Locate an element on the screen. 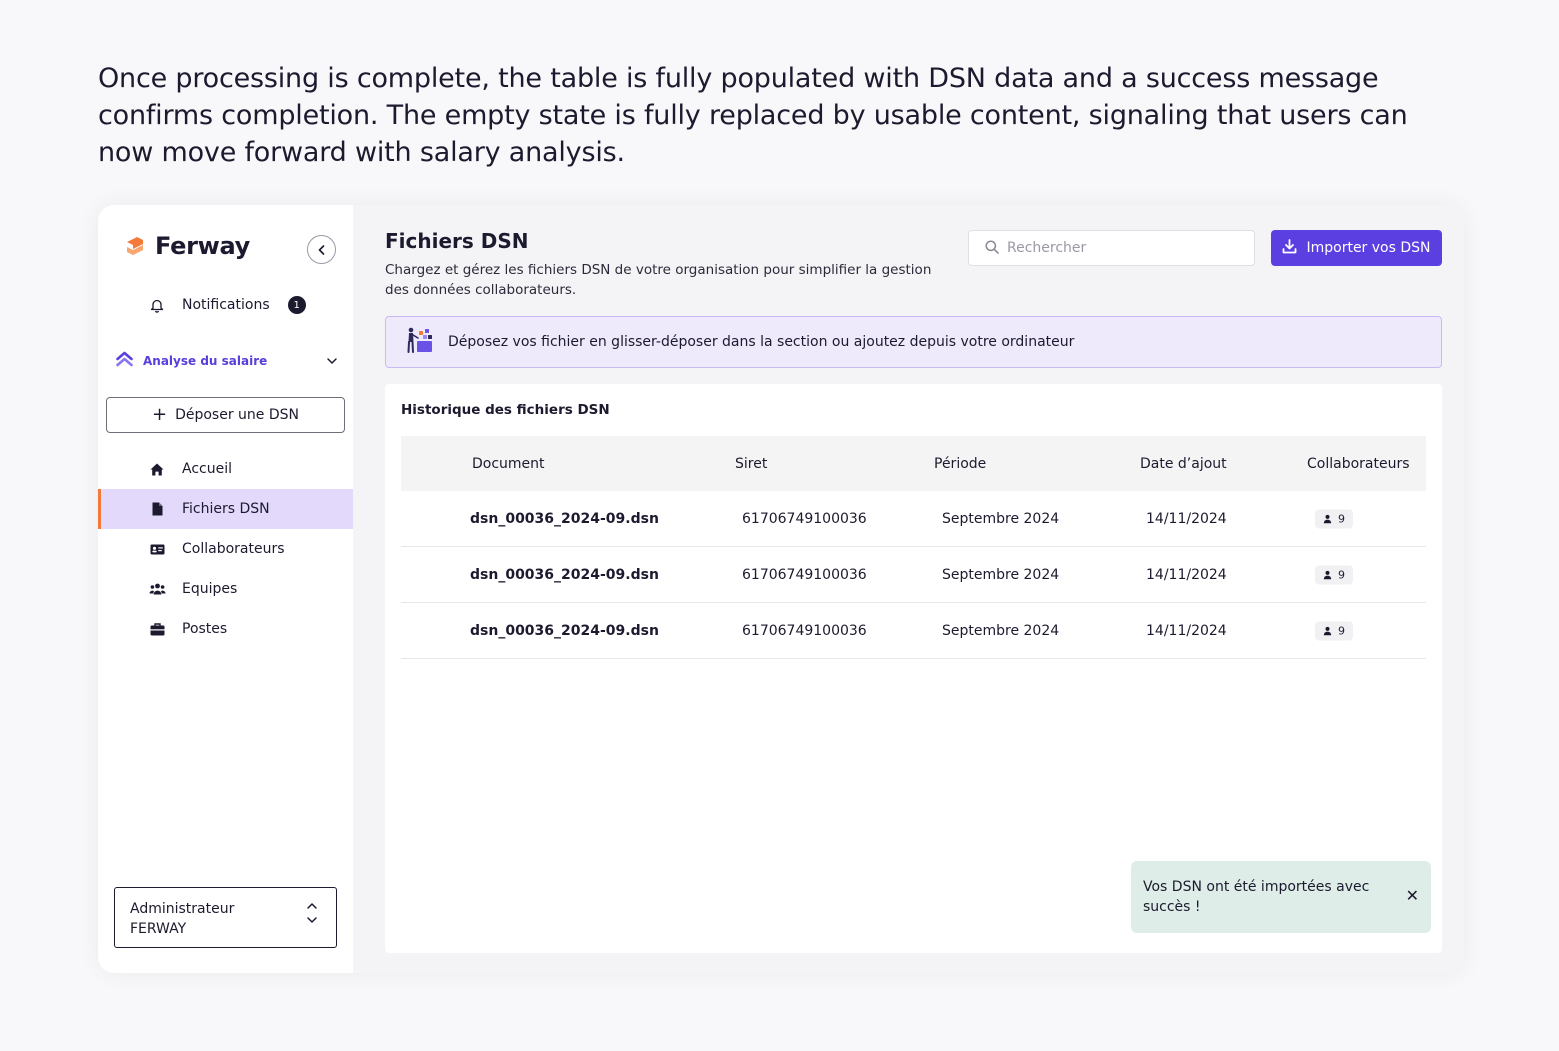  import-dsn-button: Importer vos DSN is located at coordinates (1356, 248).